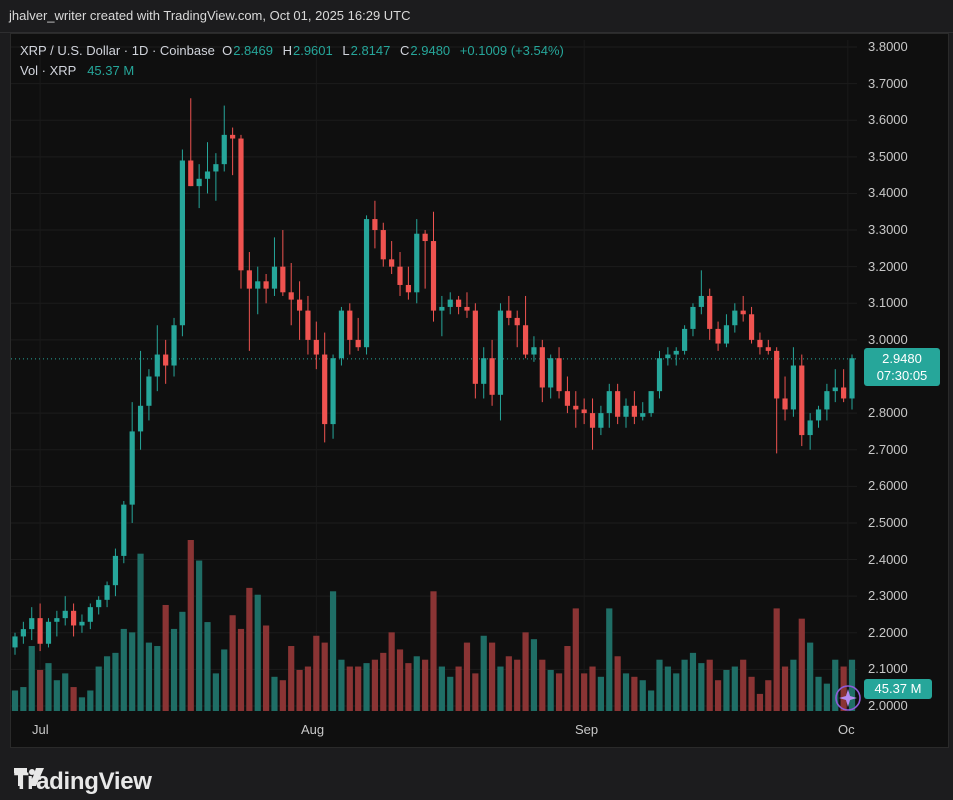 The image size is (953, 800). Describe the element at coordinates (117, 50) in the screenshot. I see `legend-symbol: XRP / U.S. Dollar · 1D · Coinbase` at that location.